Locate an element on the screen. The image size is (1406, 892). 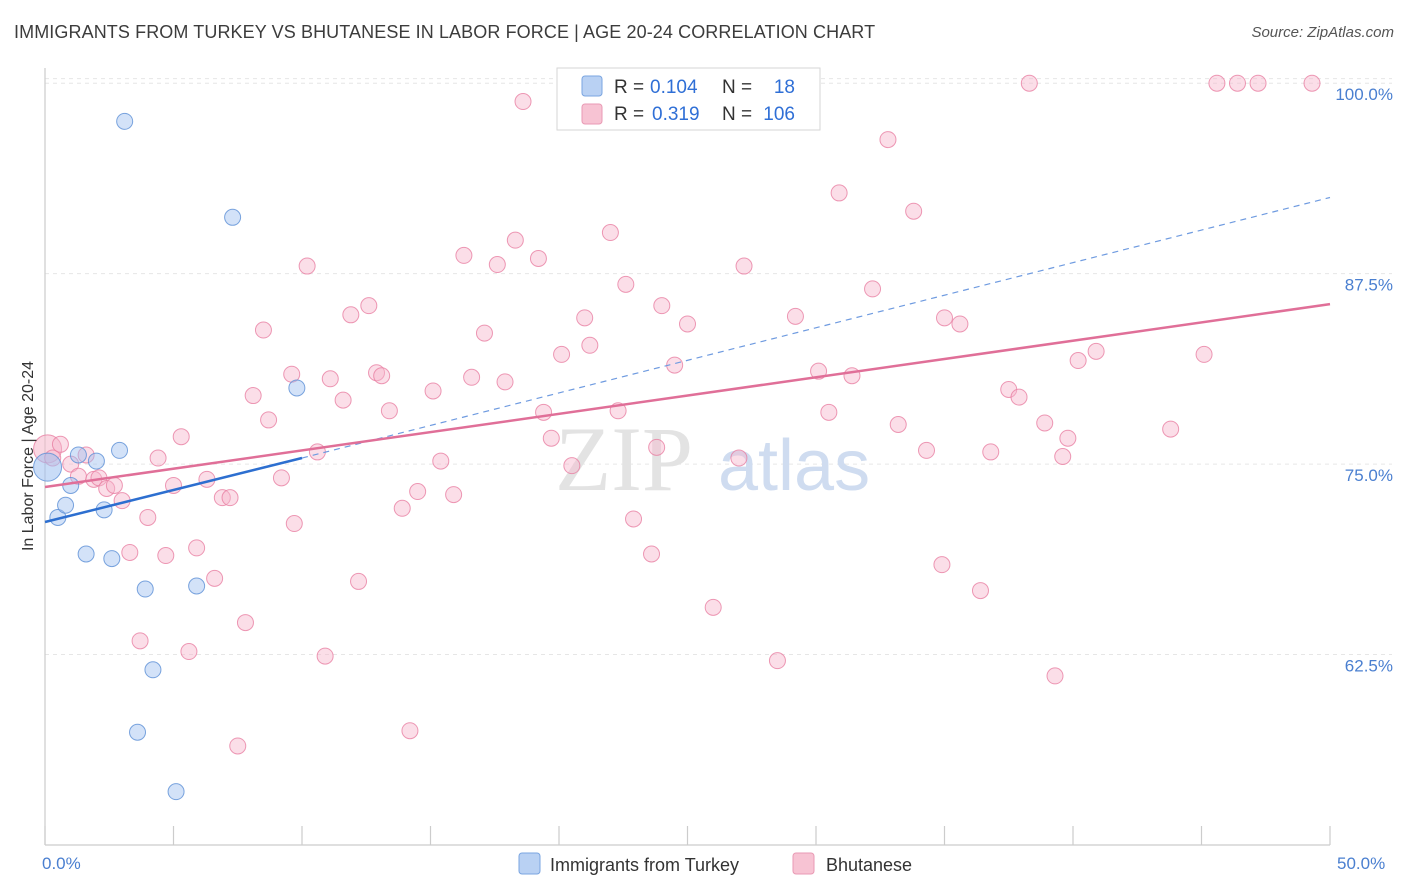
turkey-trend-line is located at coordinates (173, 490).